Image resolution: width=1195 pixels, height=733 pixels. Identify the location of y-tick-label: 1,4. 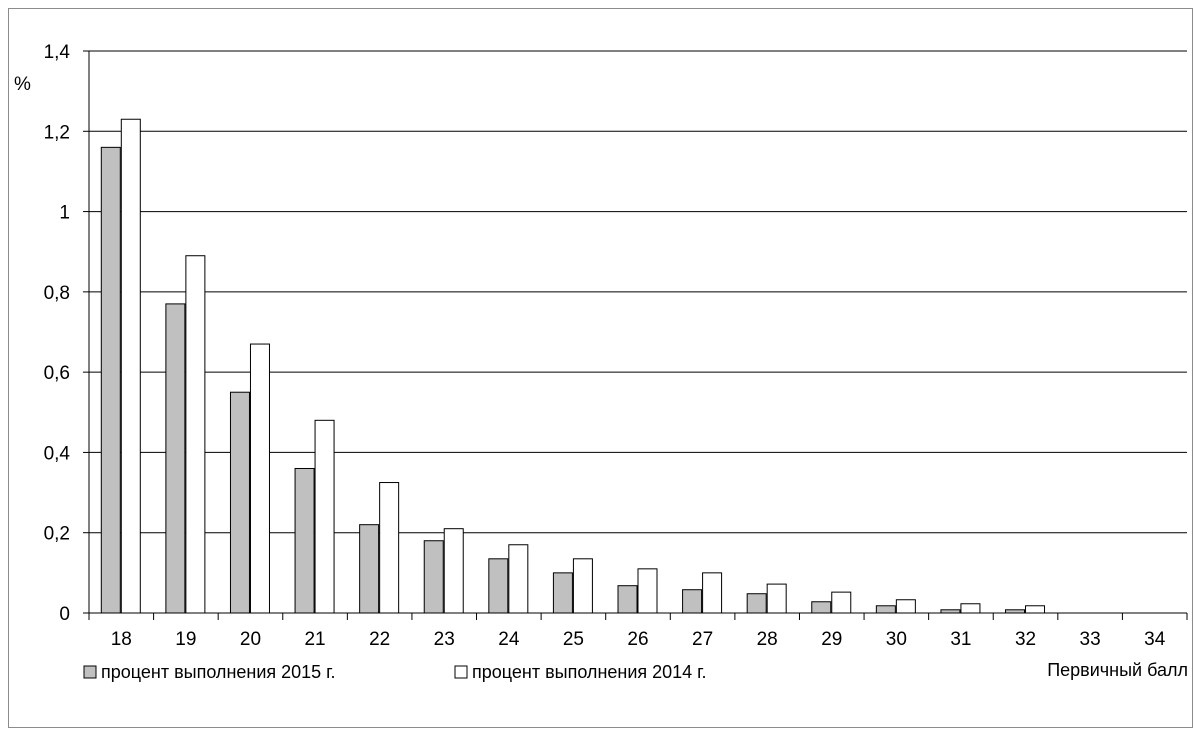
(57, 52).